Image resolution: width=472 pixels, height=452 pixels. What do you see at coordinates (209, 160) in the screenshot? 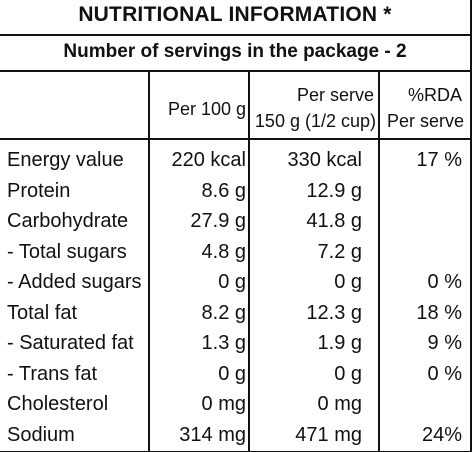
I see `value-per-100g: 220 kcal` at bounding box center [209, 160].